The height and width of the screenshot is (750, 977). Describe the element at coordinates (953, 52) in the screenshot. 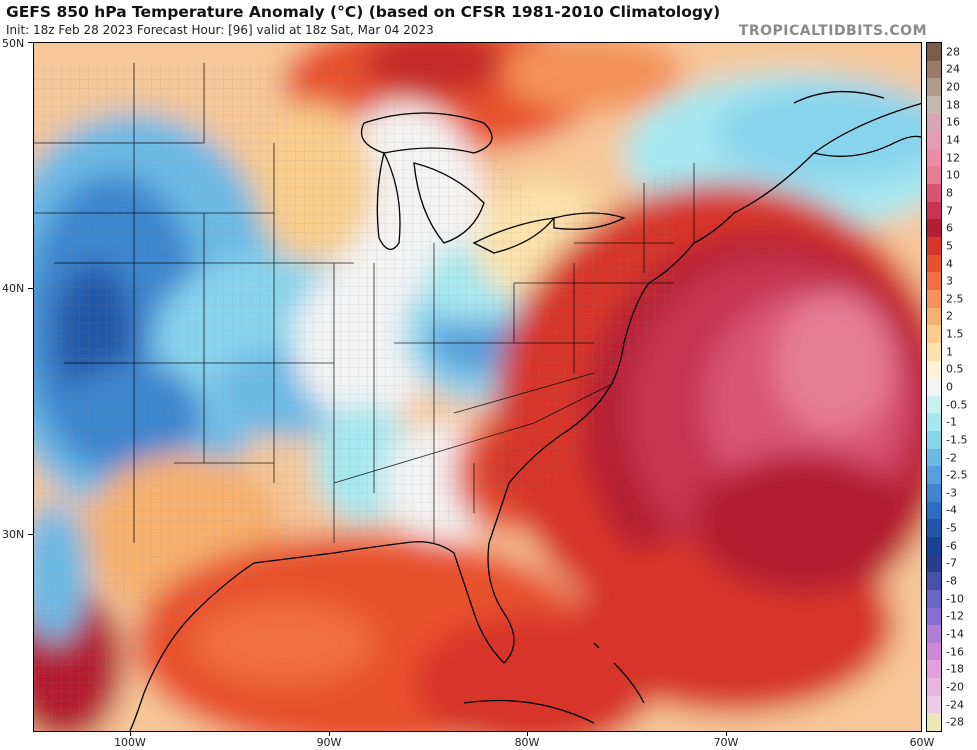

I see `colorbar-label: 28` at that location.